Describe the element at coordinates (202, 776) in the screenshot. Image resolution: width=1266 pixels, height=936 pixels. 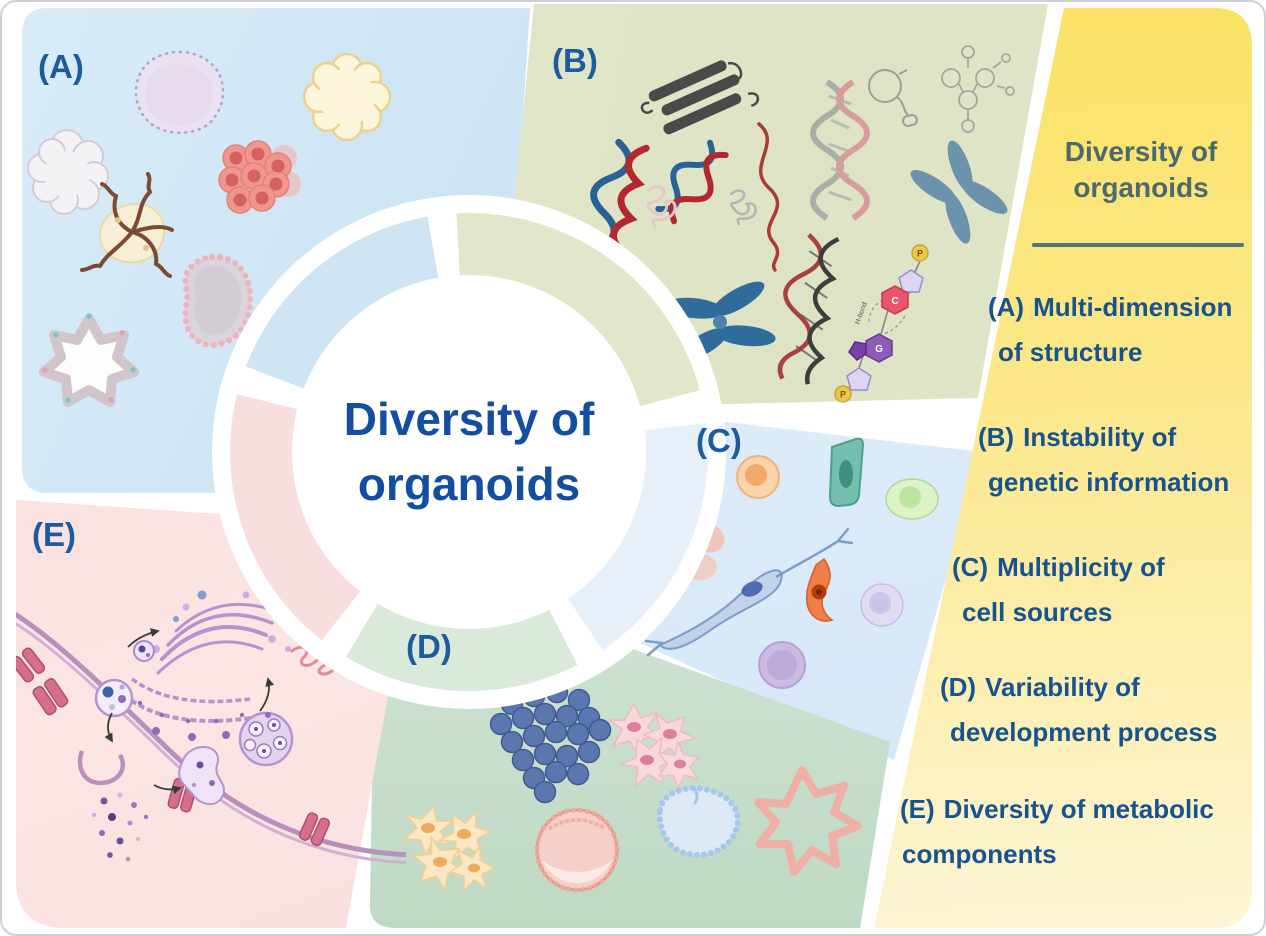
I see `secretory-vesicle-icon` at that location.